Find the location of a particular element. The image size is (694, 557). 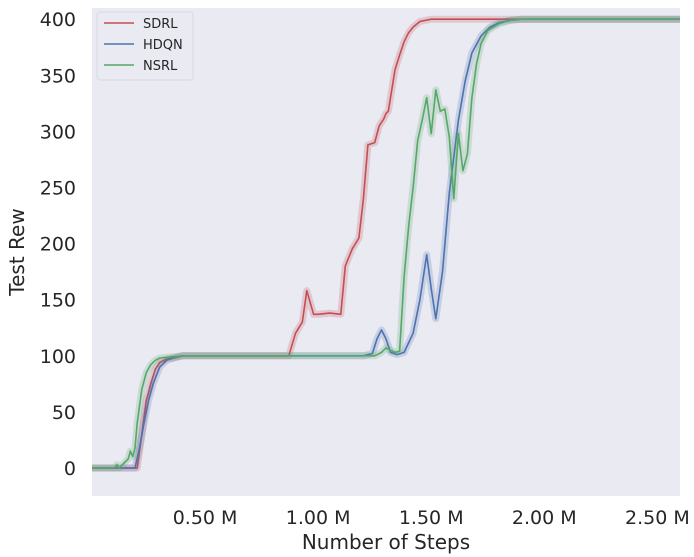

x-tick-label: 2.00 M is located at coordinates (544, 518).